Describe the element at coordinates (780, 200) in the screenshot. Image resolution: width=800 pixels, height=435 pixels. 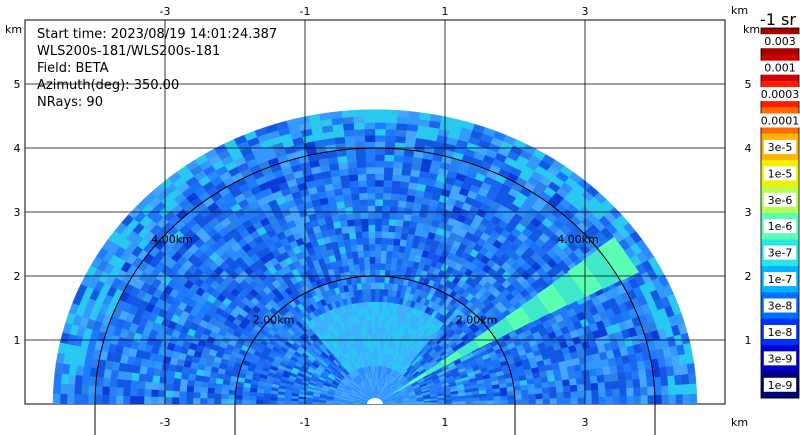
I see `colorbar-label-text: 3e-6` at that location.